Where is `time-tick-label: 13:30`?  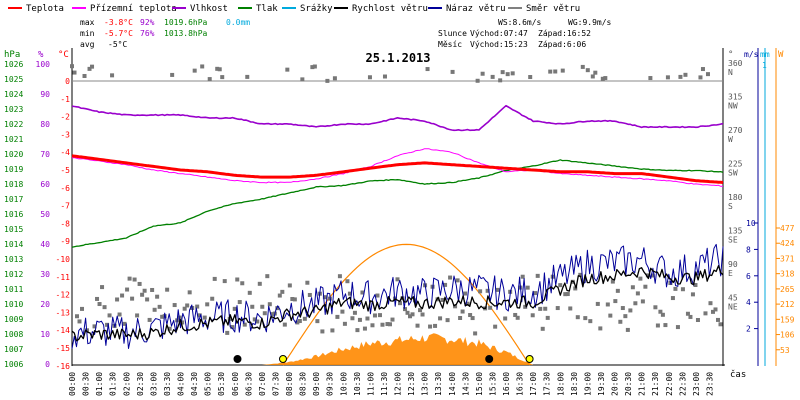 time-tick-label: 13:30 is located at coordinates (438, 384).